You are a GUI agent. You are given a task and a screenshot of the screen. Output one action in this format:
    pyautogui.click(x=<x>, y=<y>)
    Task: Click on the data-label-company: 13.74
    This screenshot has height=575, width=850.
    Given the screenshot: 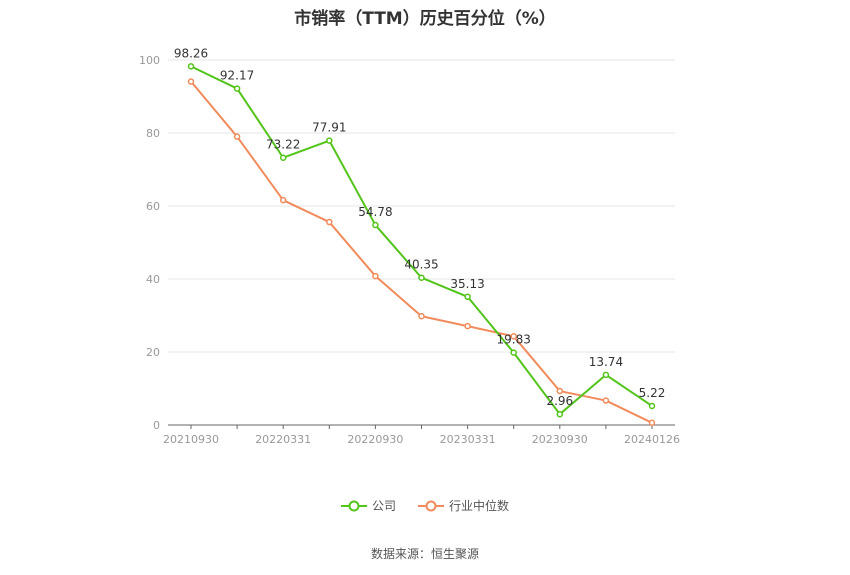 What is the action you would take?
    pyautogui.click(x=606, y=362)
    